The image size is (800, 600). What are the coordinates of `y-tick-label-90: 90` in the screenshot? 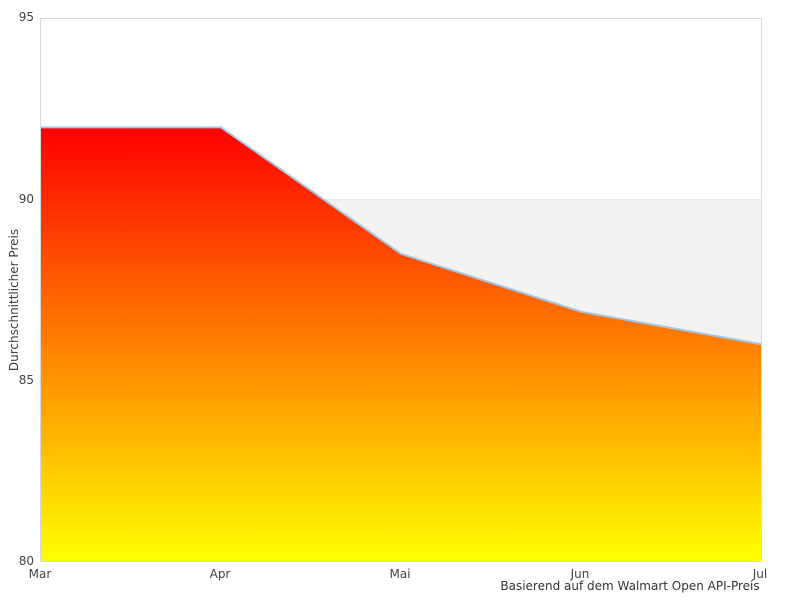 It's located at (26, 199).